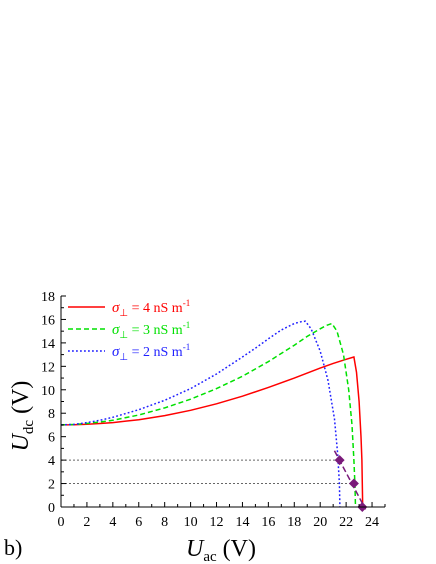  I want to click on x-tick-label: 2, so click(86, 522).